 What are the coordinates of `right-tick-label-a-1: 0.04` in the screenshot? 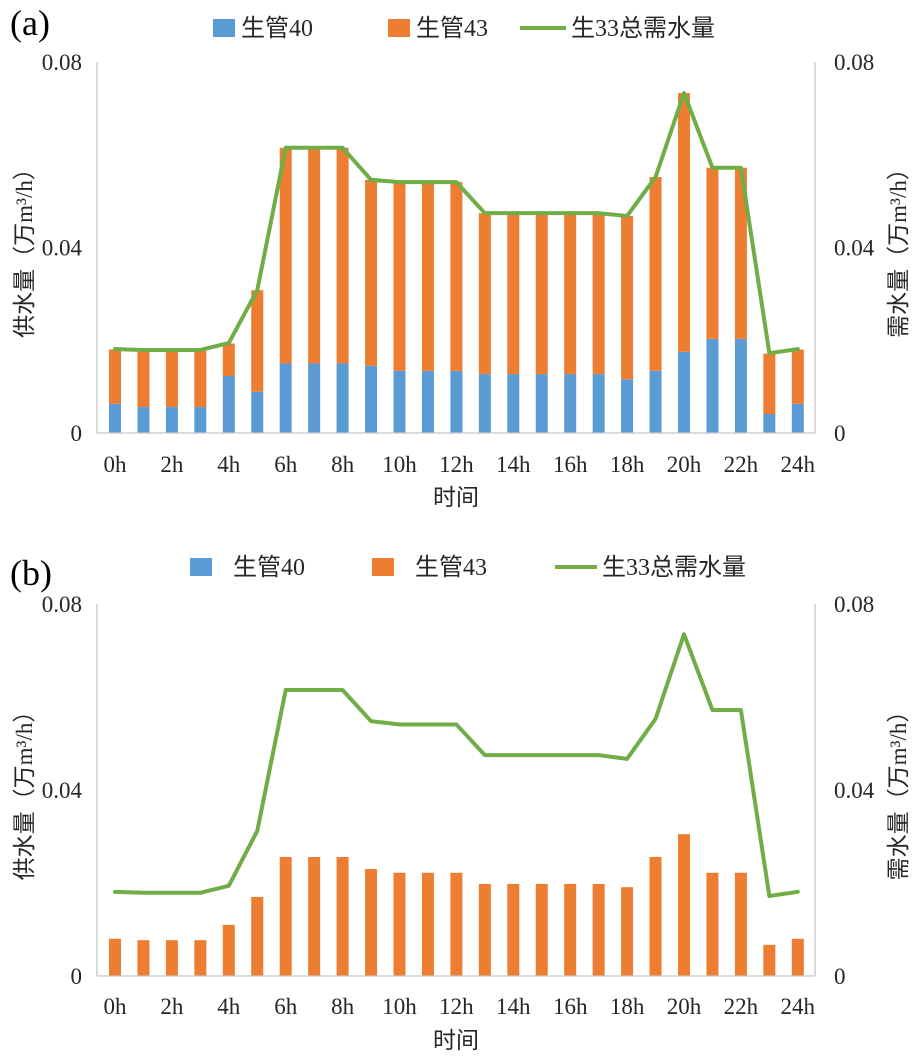 It's located at (854, 248).